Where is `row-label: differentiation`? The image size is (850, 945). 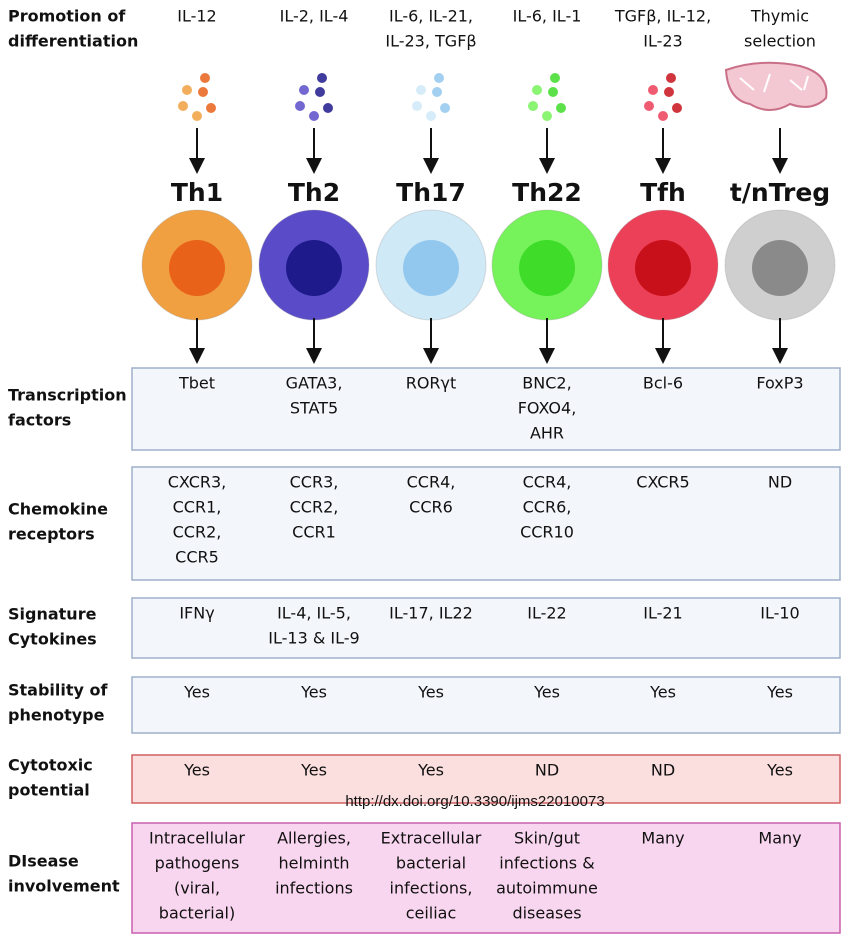 row-label: differentiation is located at coordinates (73, 41).